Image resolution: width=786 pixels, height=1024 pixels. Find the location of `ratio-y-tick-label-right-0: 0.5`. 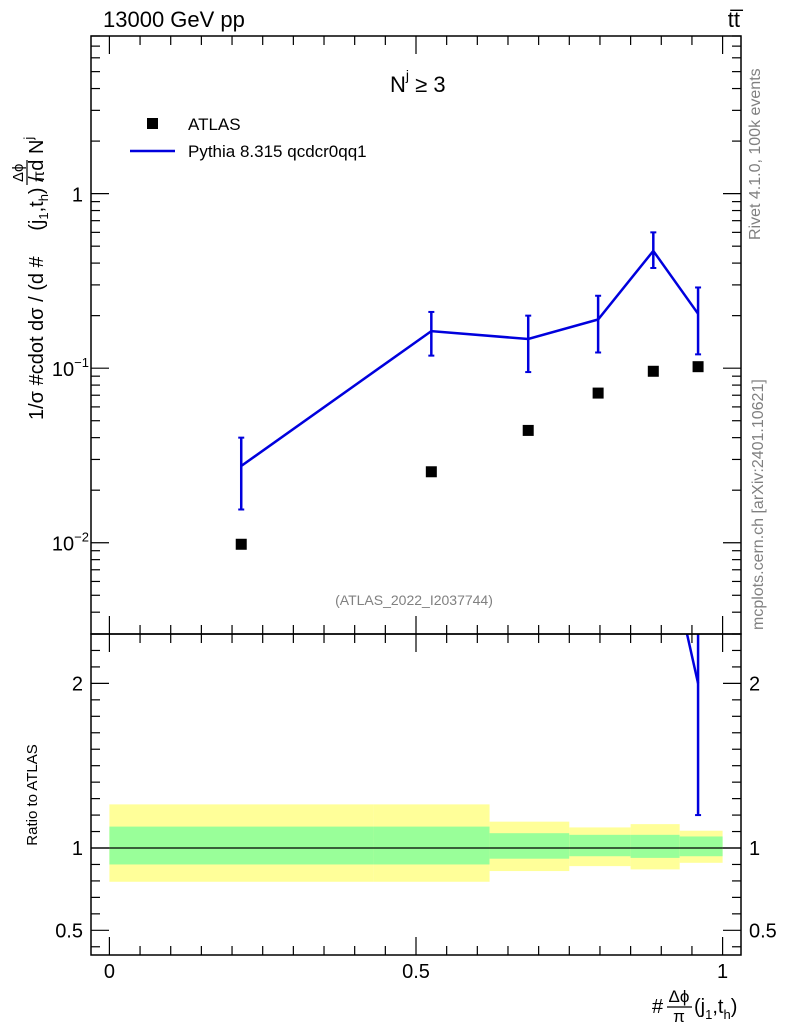

ratio-y-tick-label-right-0: 0.5 is located at coordinates (763, 931).